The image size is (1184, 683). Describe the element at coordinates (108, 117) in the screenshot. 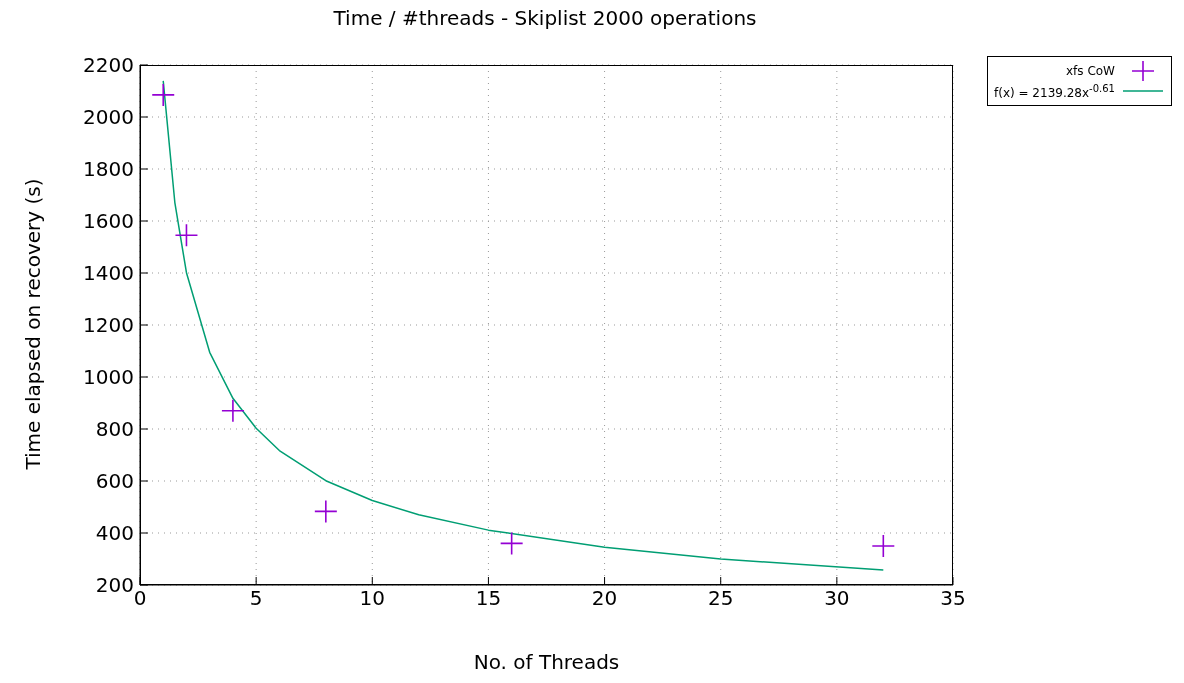

I see `y-tick-label: 2000` at that location.